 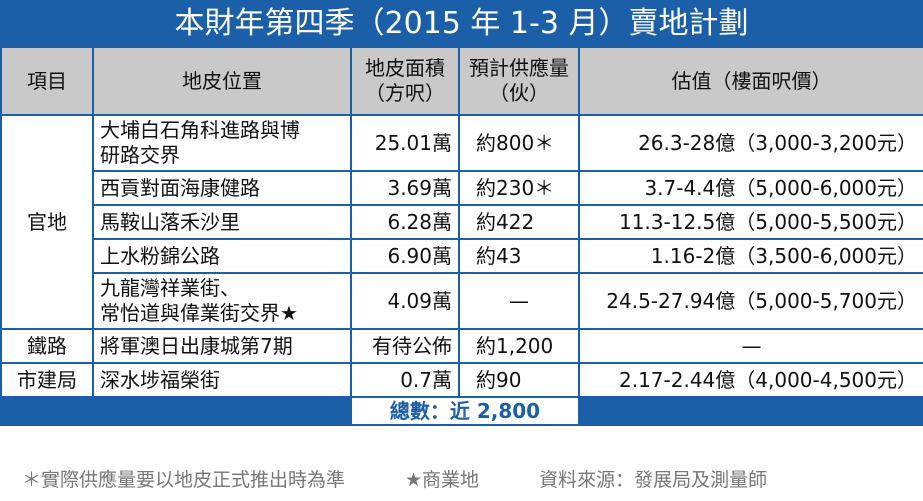 What do you see at coordinates (519, 256) in the screenshot?
I see `cell: 約43` at bounding box center [519, 256].